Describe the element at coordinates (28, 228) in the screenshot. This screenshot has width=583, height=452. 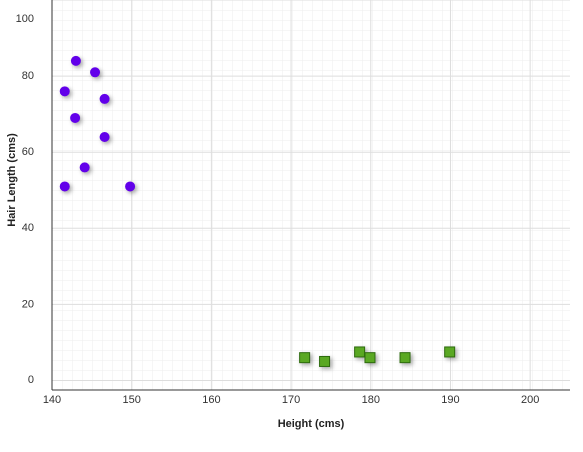
I see `y-tick-label: 40` at that location.